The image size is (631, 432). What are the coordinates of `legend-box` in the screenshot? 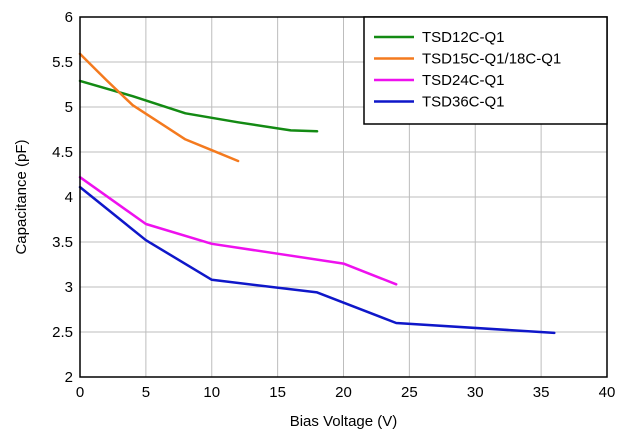 It's located at (485, 70).